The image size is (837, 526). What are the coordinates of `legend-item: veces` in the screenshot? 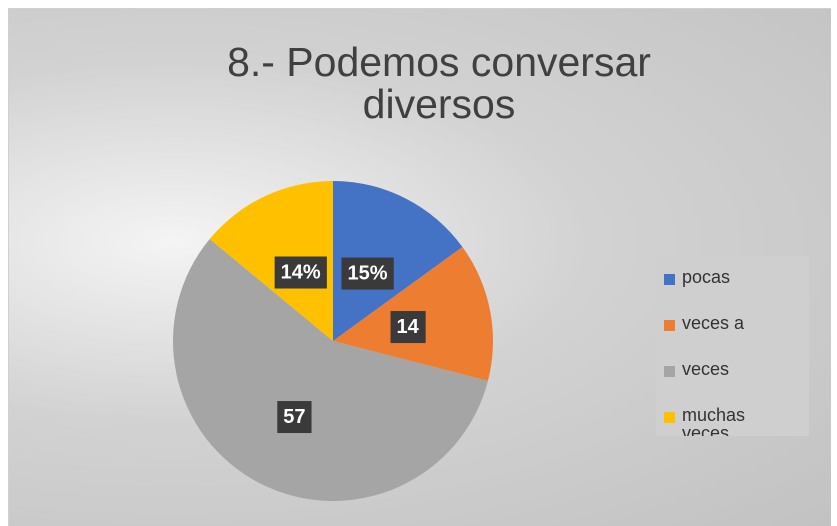 It's located at (716, 369).